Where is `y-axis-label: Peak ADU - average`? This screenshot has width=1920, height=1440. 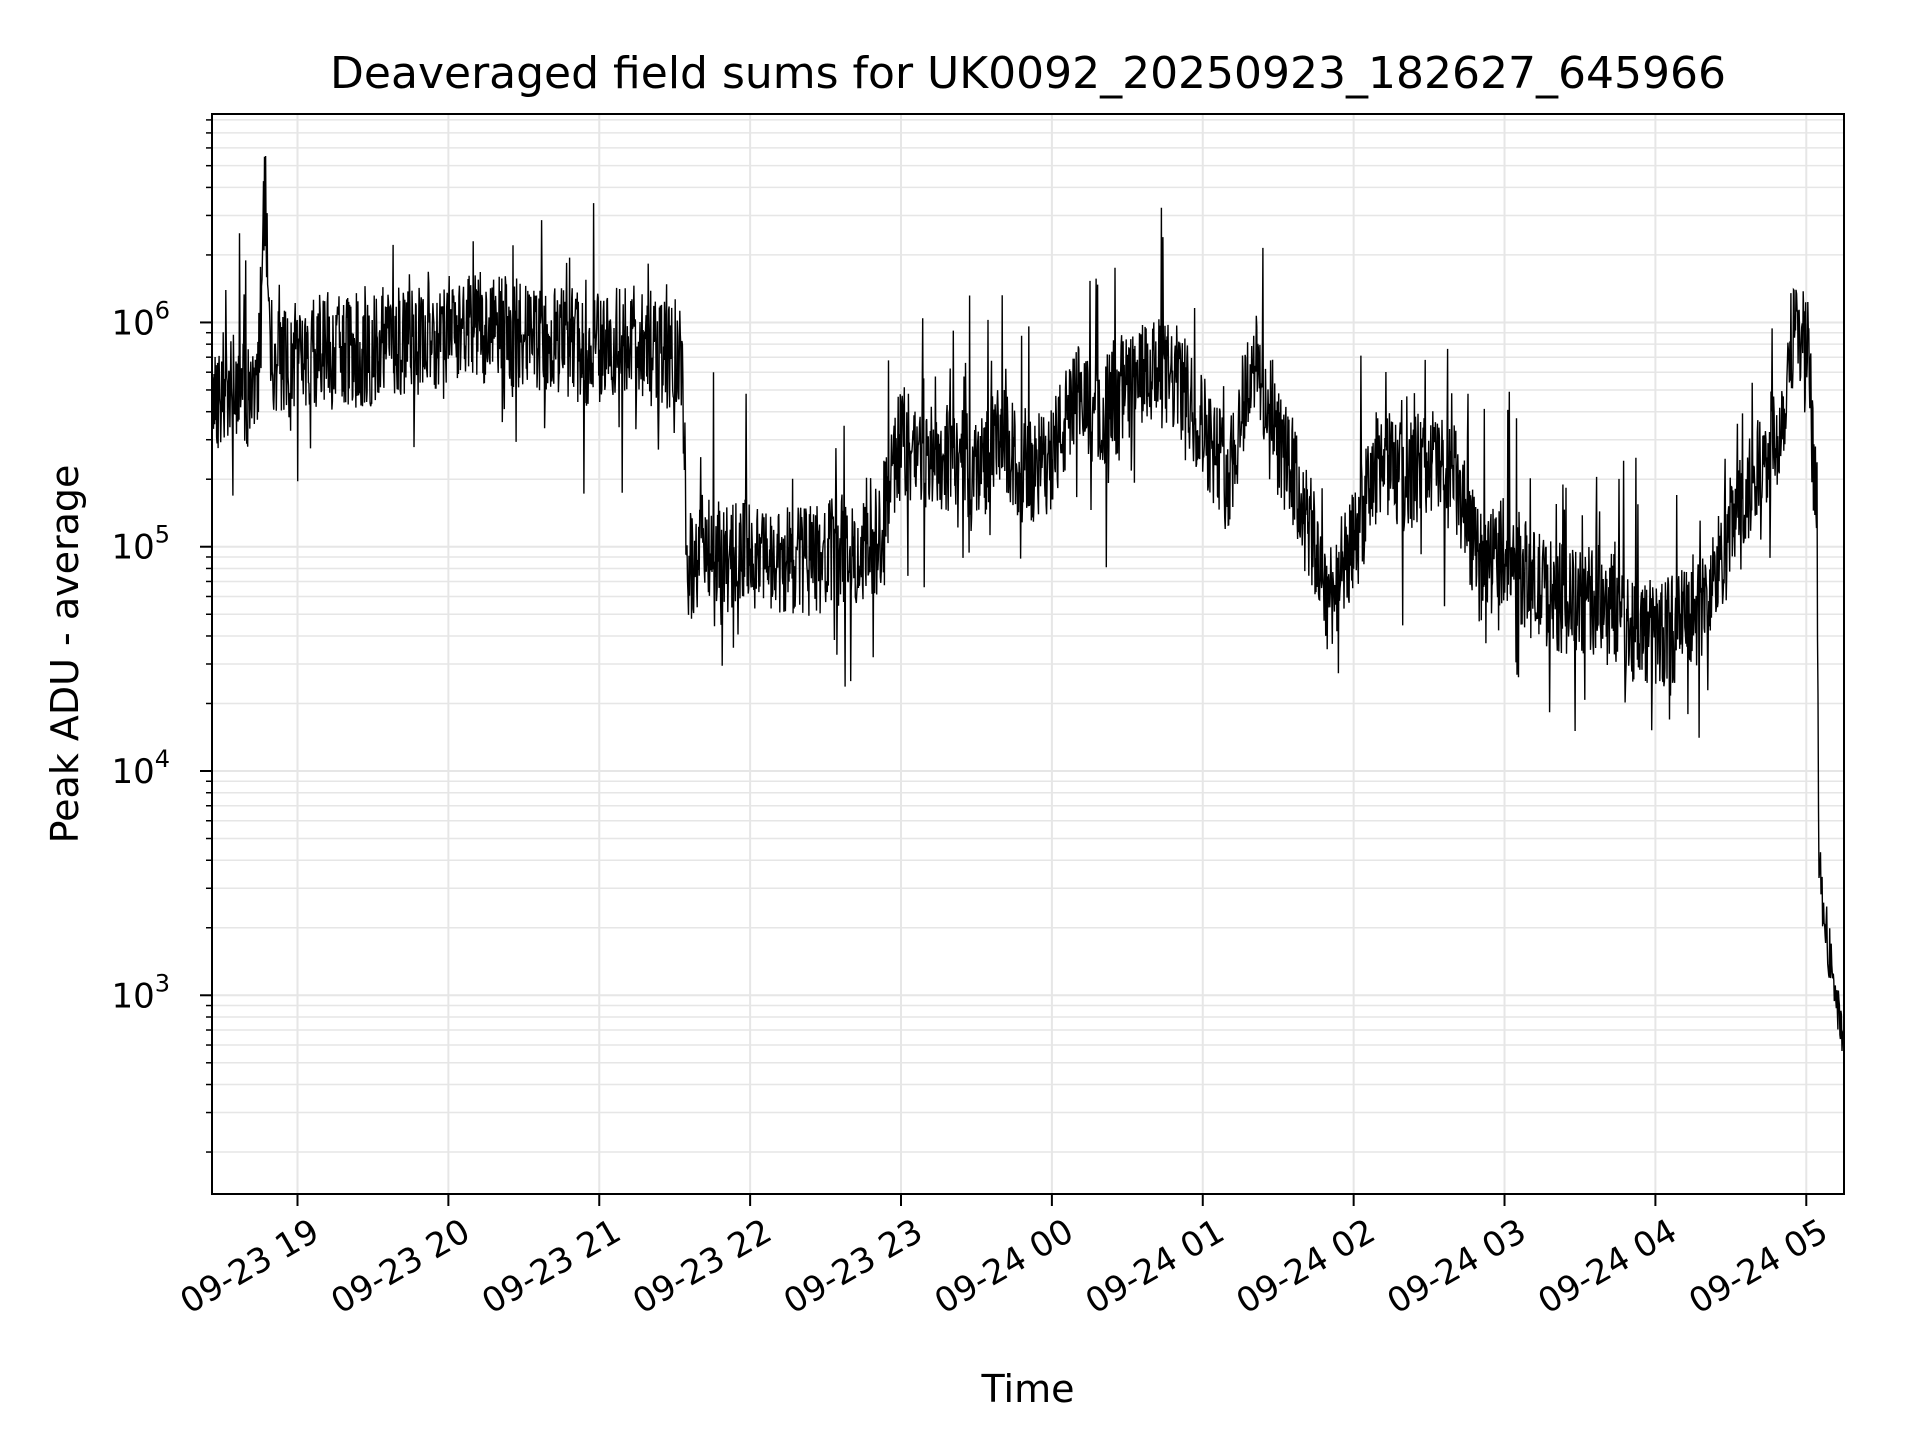
y-axis-label: Peak ADU - average is located at coordinates (65, 654).